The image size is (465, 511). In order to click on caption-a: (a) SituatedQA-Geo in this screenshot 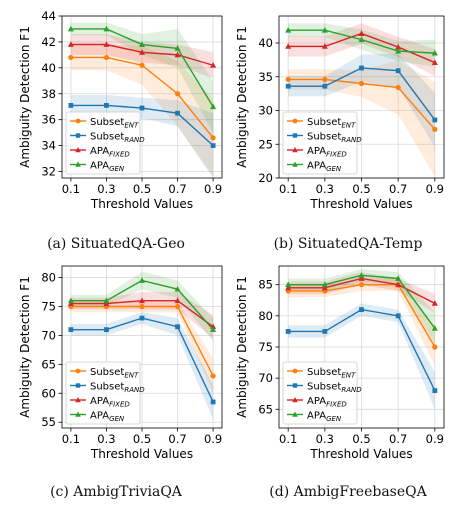, I will do `click(116, 244)`.